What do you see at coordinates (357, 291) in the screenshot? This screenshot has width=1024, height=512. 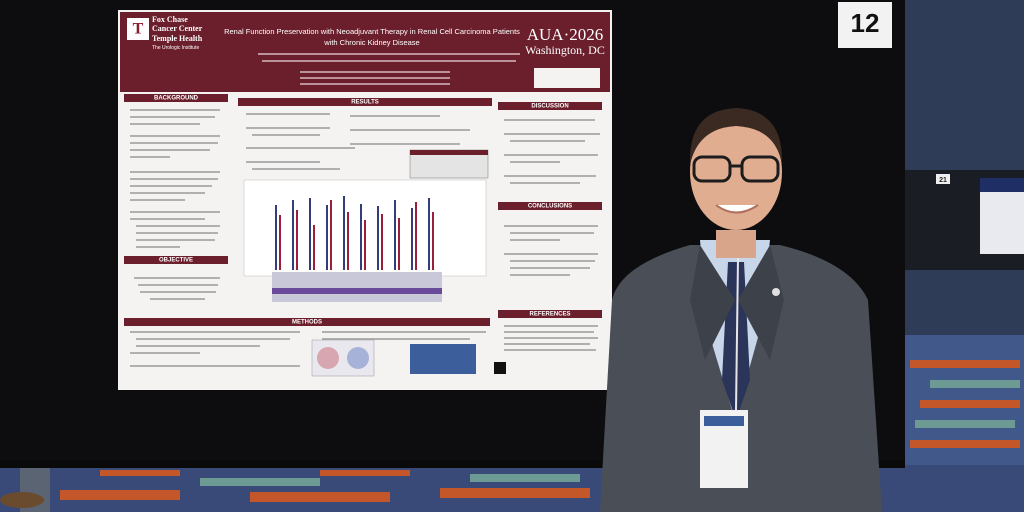 I see `heatmap-row` at bounding box center [357, 291].